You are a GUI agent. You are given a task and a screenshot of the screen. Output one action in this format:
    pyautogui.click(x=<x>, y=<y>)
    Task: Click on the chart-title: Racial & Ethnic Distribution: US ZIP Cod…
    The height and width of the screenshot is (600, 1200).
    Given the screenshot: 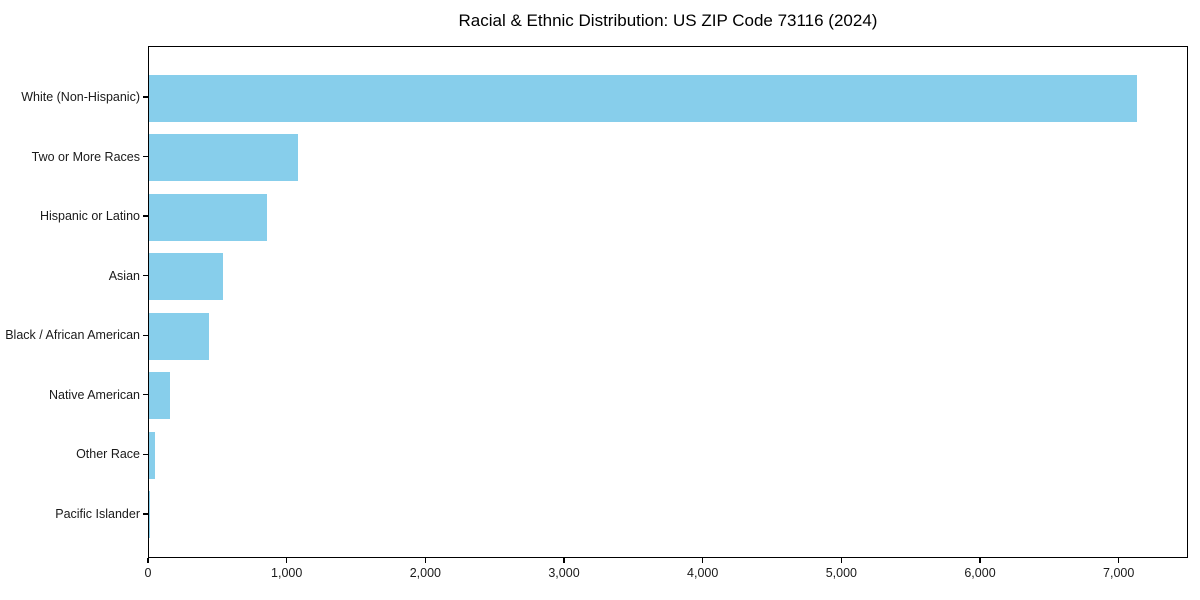 What is the action you would take?
    pyautogui.click(x=668, y=20)
    